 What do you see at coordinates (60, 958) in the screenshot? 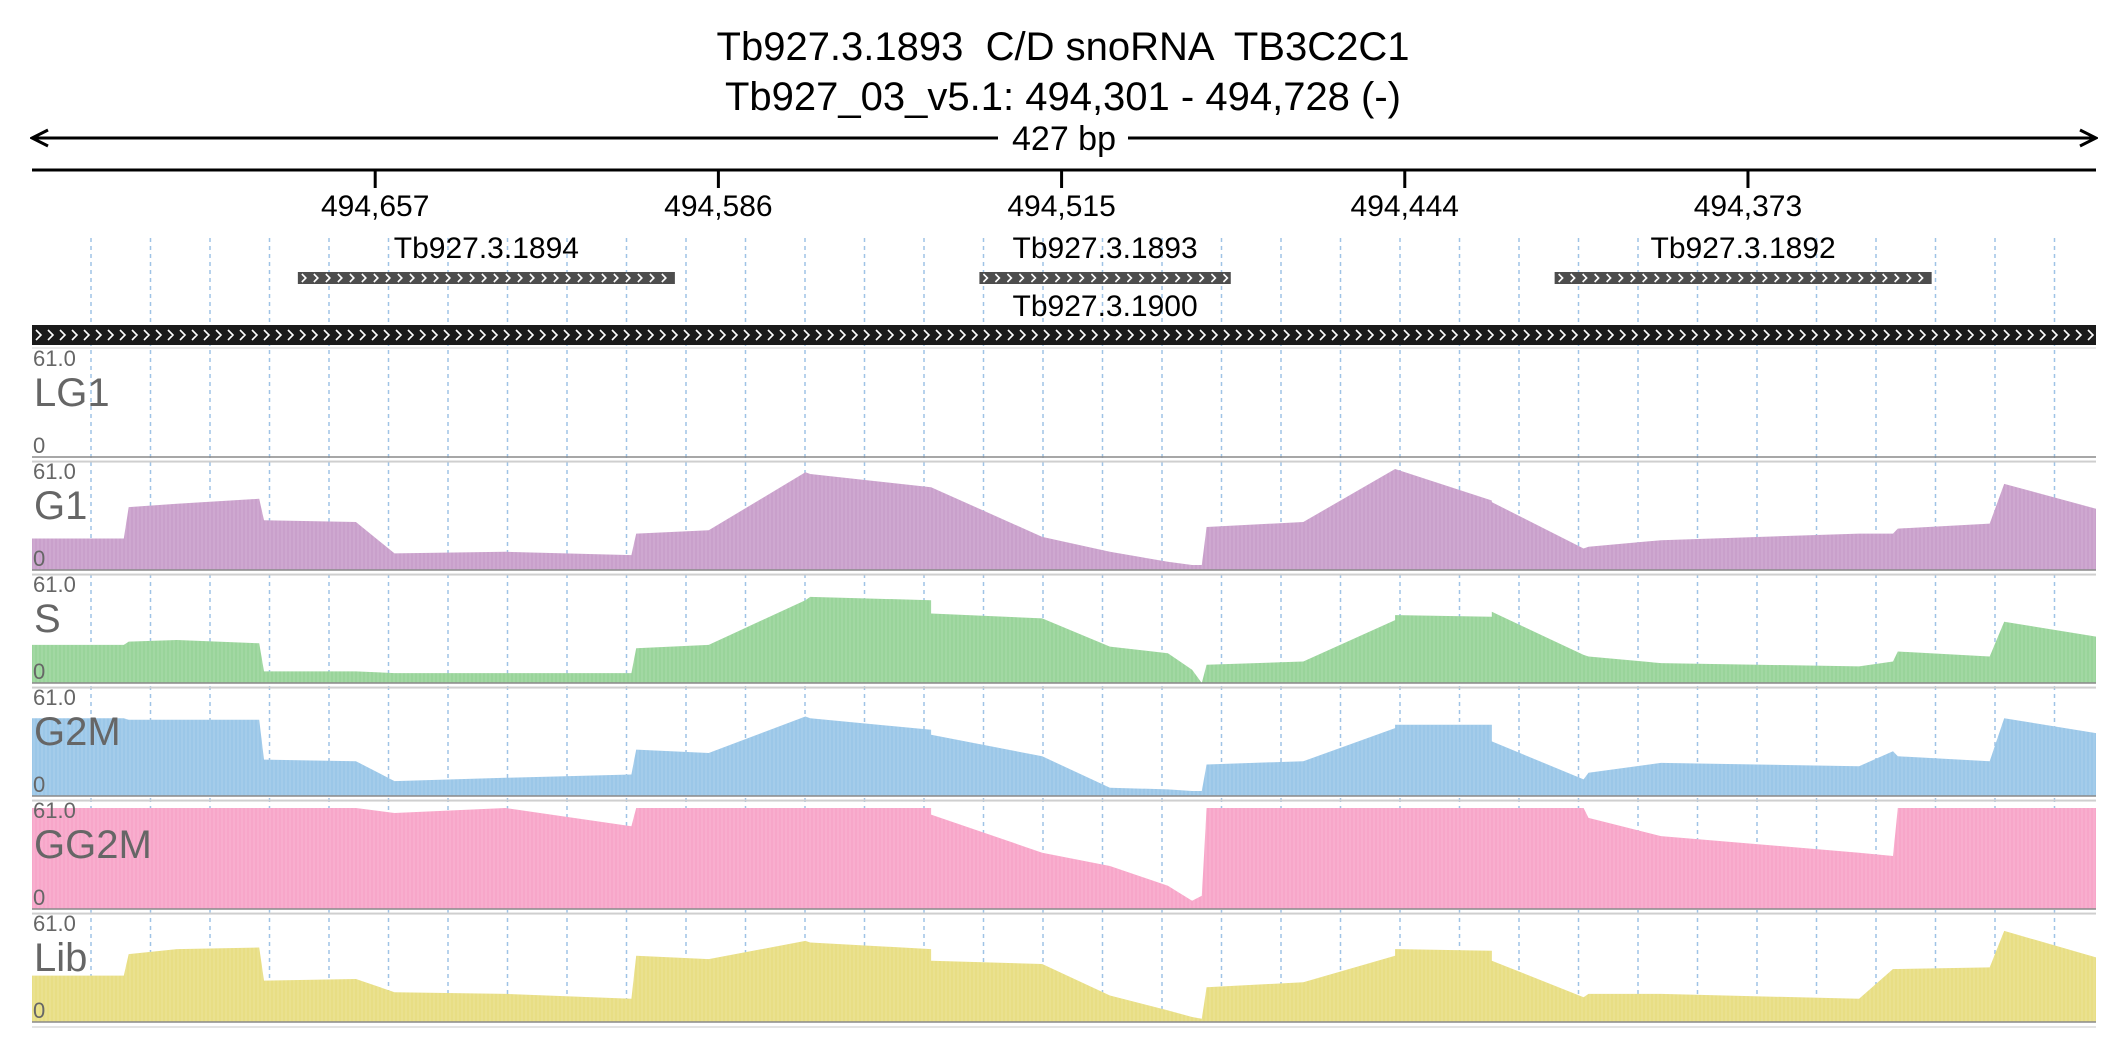
I see `track-name-label: Lib` at bounding box center [60, 958].